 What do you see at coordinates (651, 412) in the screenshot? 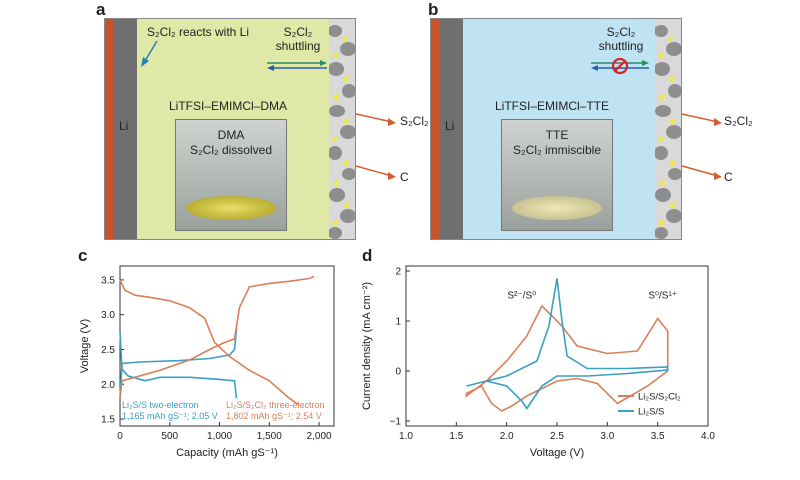
I see `legend-label-1: Li₂S/S` at bounding box center [651, 412].